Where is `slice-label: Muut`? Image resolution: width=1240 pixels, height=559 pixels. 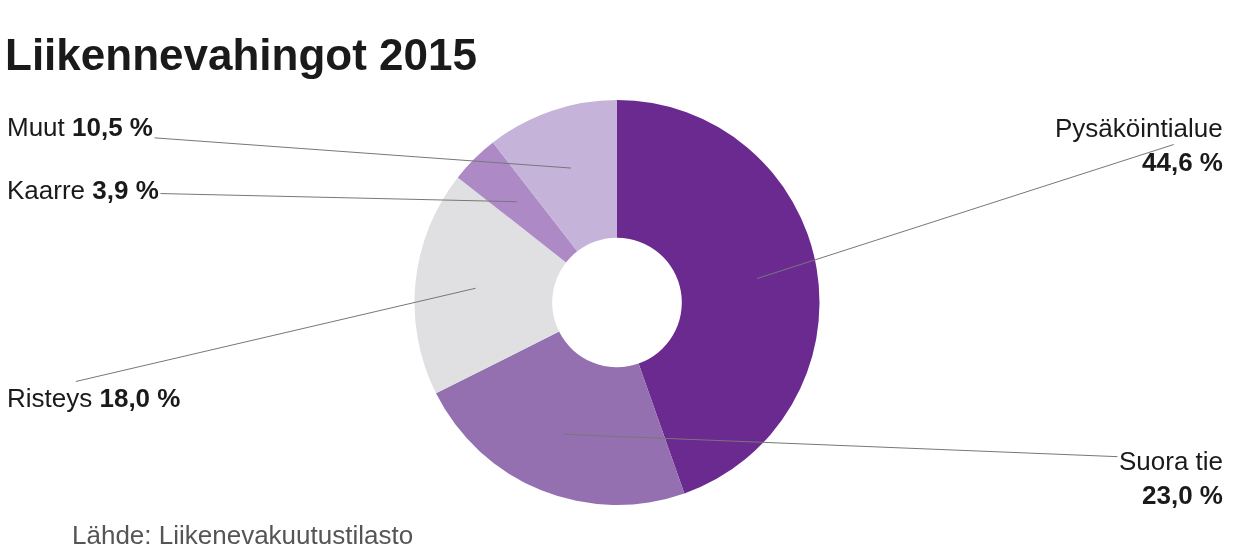 slice-label: Muut is located at coordinates (36, 127).